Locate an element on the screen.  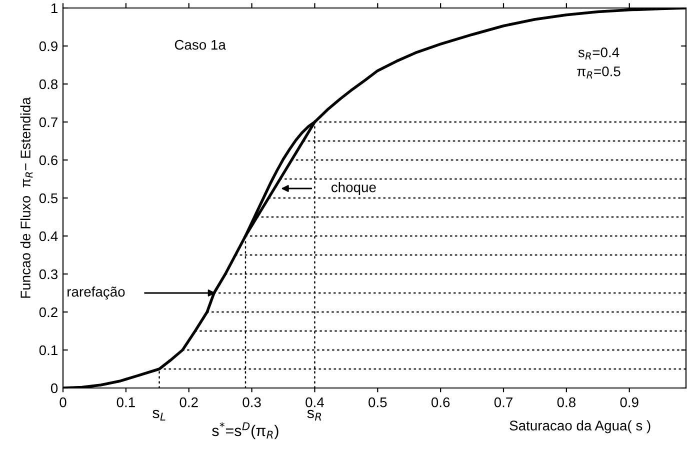
x-tick-label: 0.8 is located at coordinates (566, 402).